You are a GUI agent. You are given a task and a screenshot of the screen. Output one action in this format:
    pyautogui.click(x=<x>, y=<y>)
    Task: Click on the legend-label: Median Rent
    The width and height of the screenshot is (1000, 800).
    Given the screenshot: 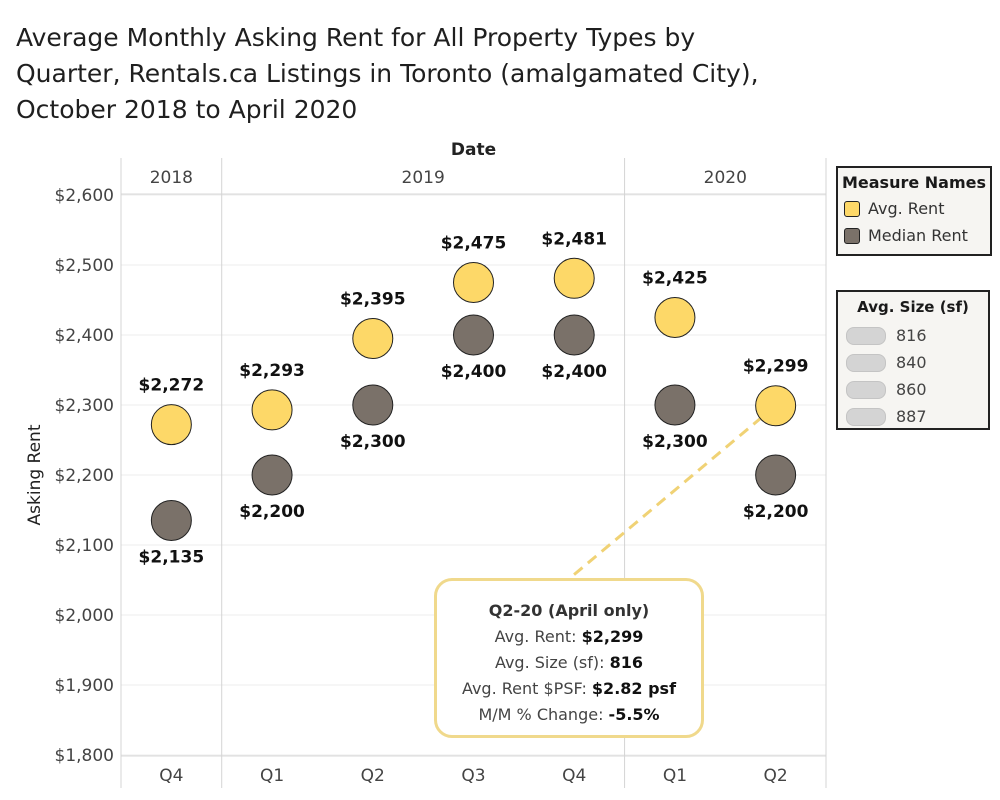 What is the action you would take?
    pyautogui.click(x=918, y=235)
    